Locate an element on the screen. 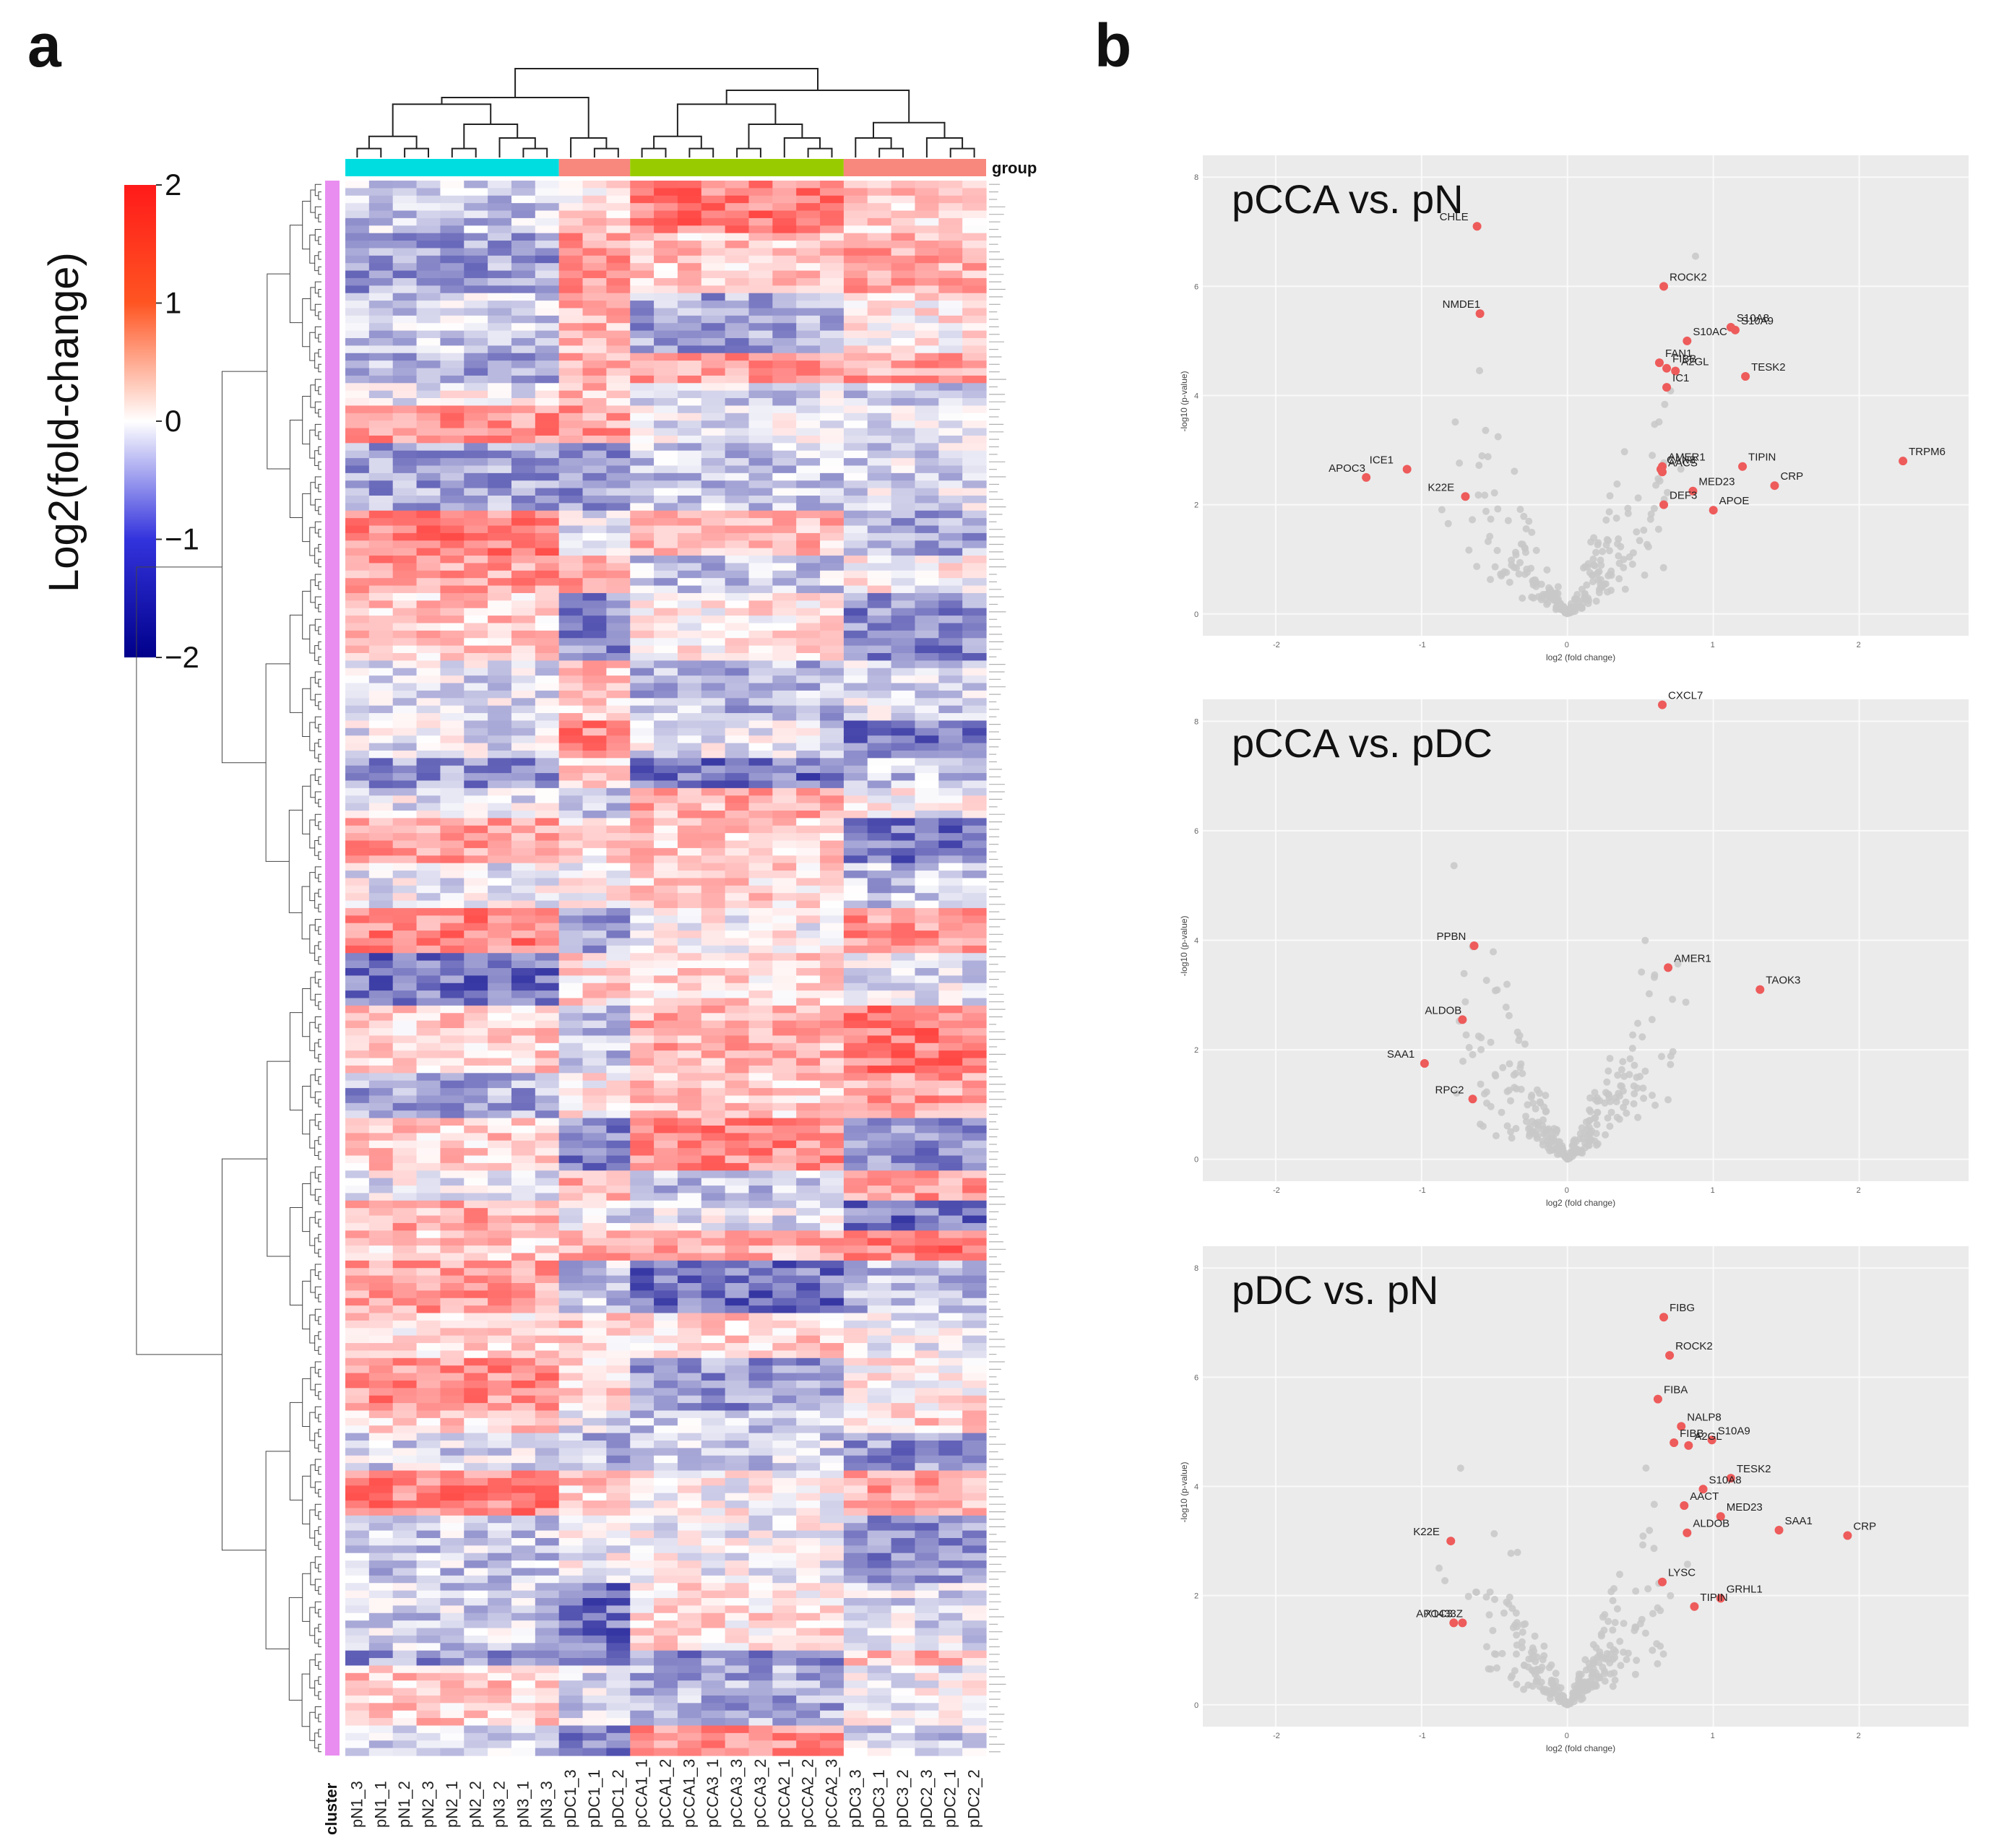  colorbar is located at coordinates (140, 421).